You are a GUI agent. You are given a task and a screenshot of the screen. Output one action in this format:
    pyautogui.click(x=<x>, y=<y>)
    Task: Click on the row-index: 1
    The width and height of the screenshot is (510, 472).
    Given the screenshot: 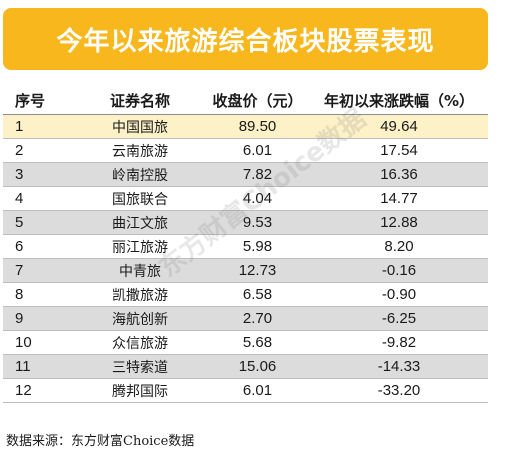 What is the action you would take?
    pyautogui.click(x=19, y=126)
    